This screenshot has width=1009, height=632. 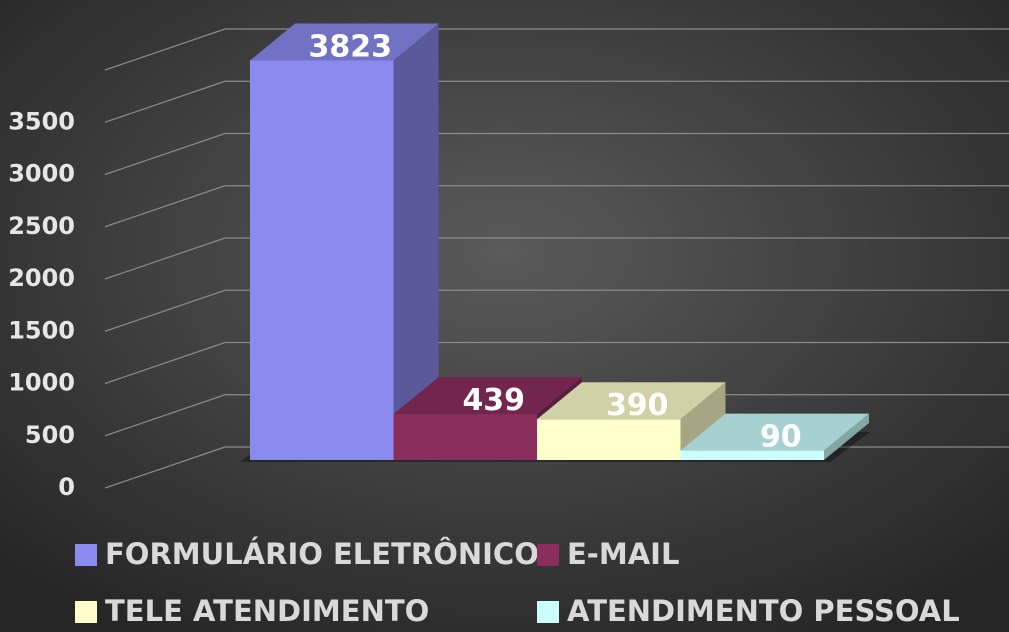 What do you see at coordinates (623, 554) in the screenshot?
I see `legend-label: E-MAIL` at bounding box center [623, 554].